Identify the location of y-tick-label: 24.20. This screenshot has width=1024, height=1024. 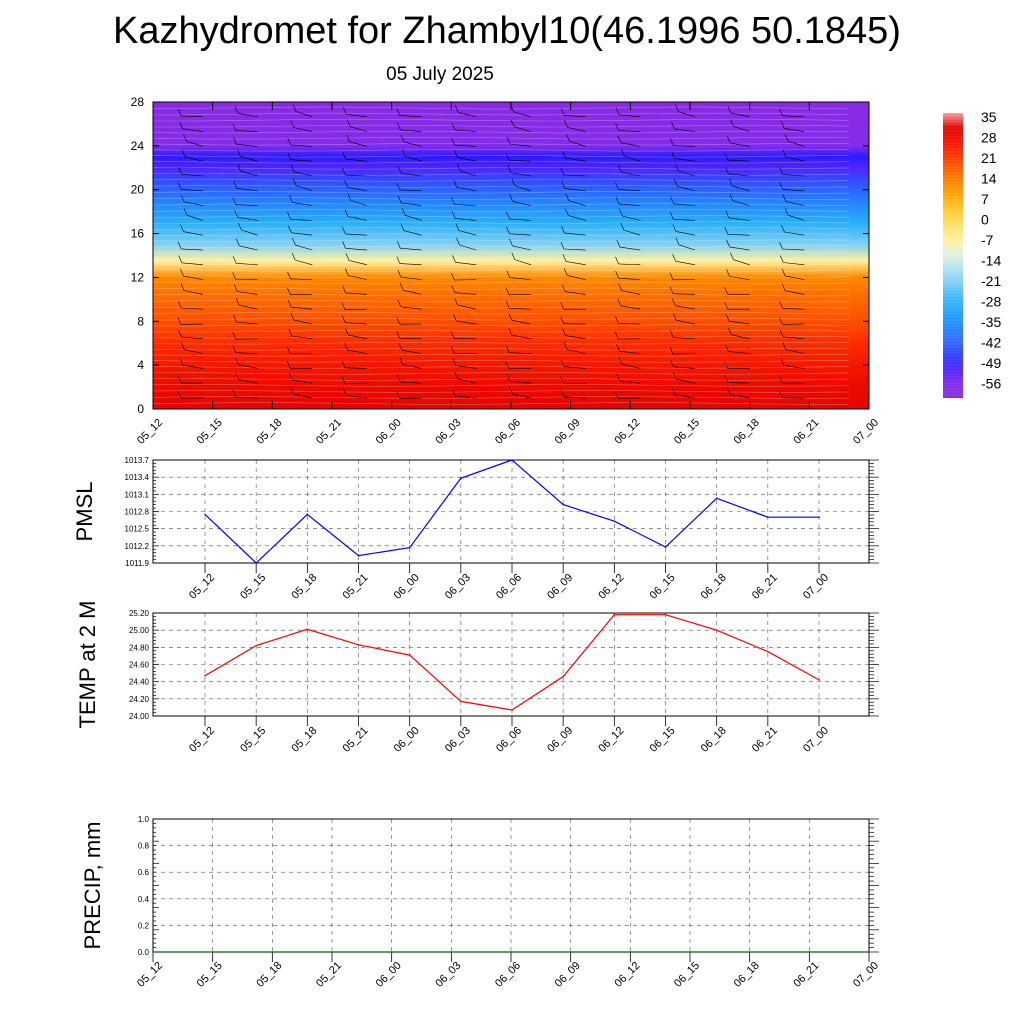
(139, 699).